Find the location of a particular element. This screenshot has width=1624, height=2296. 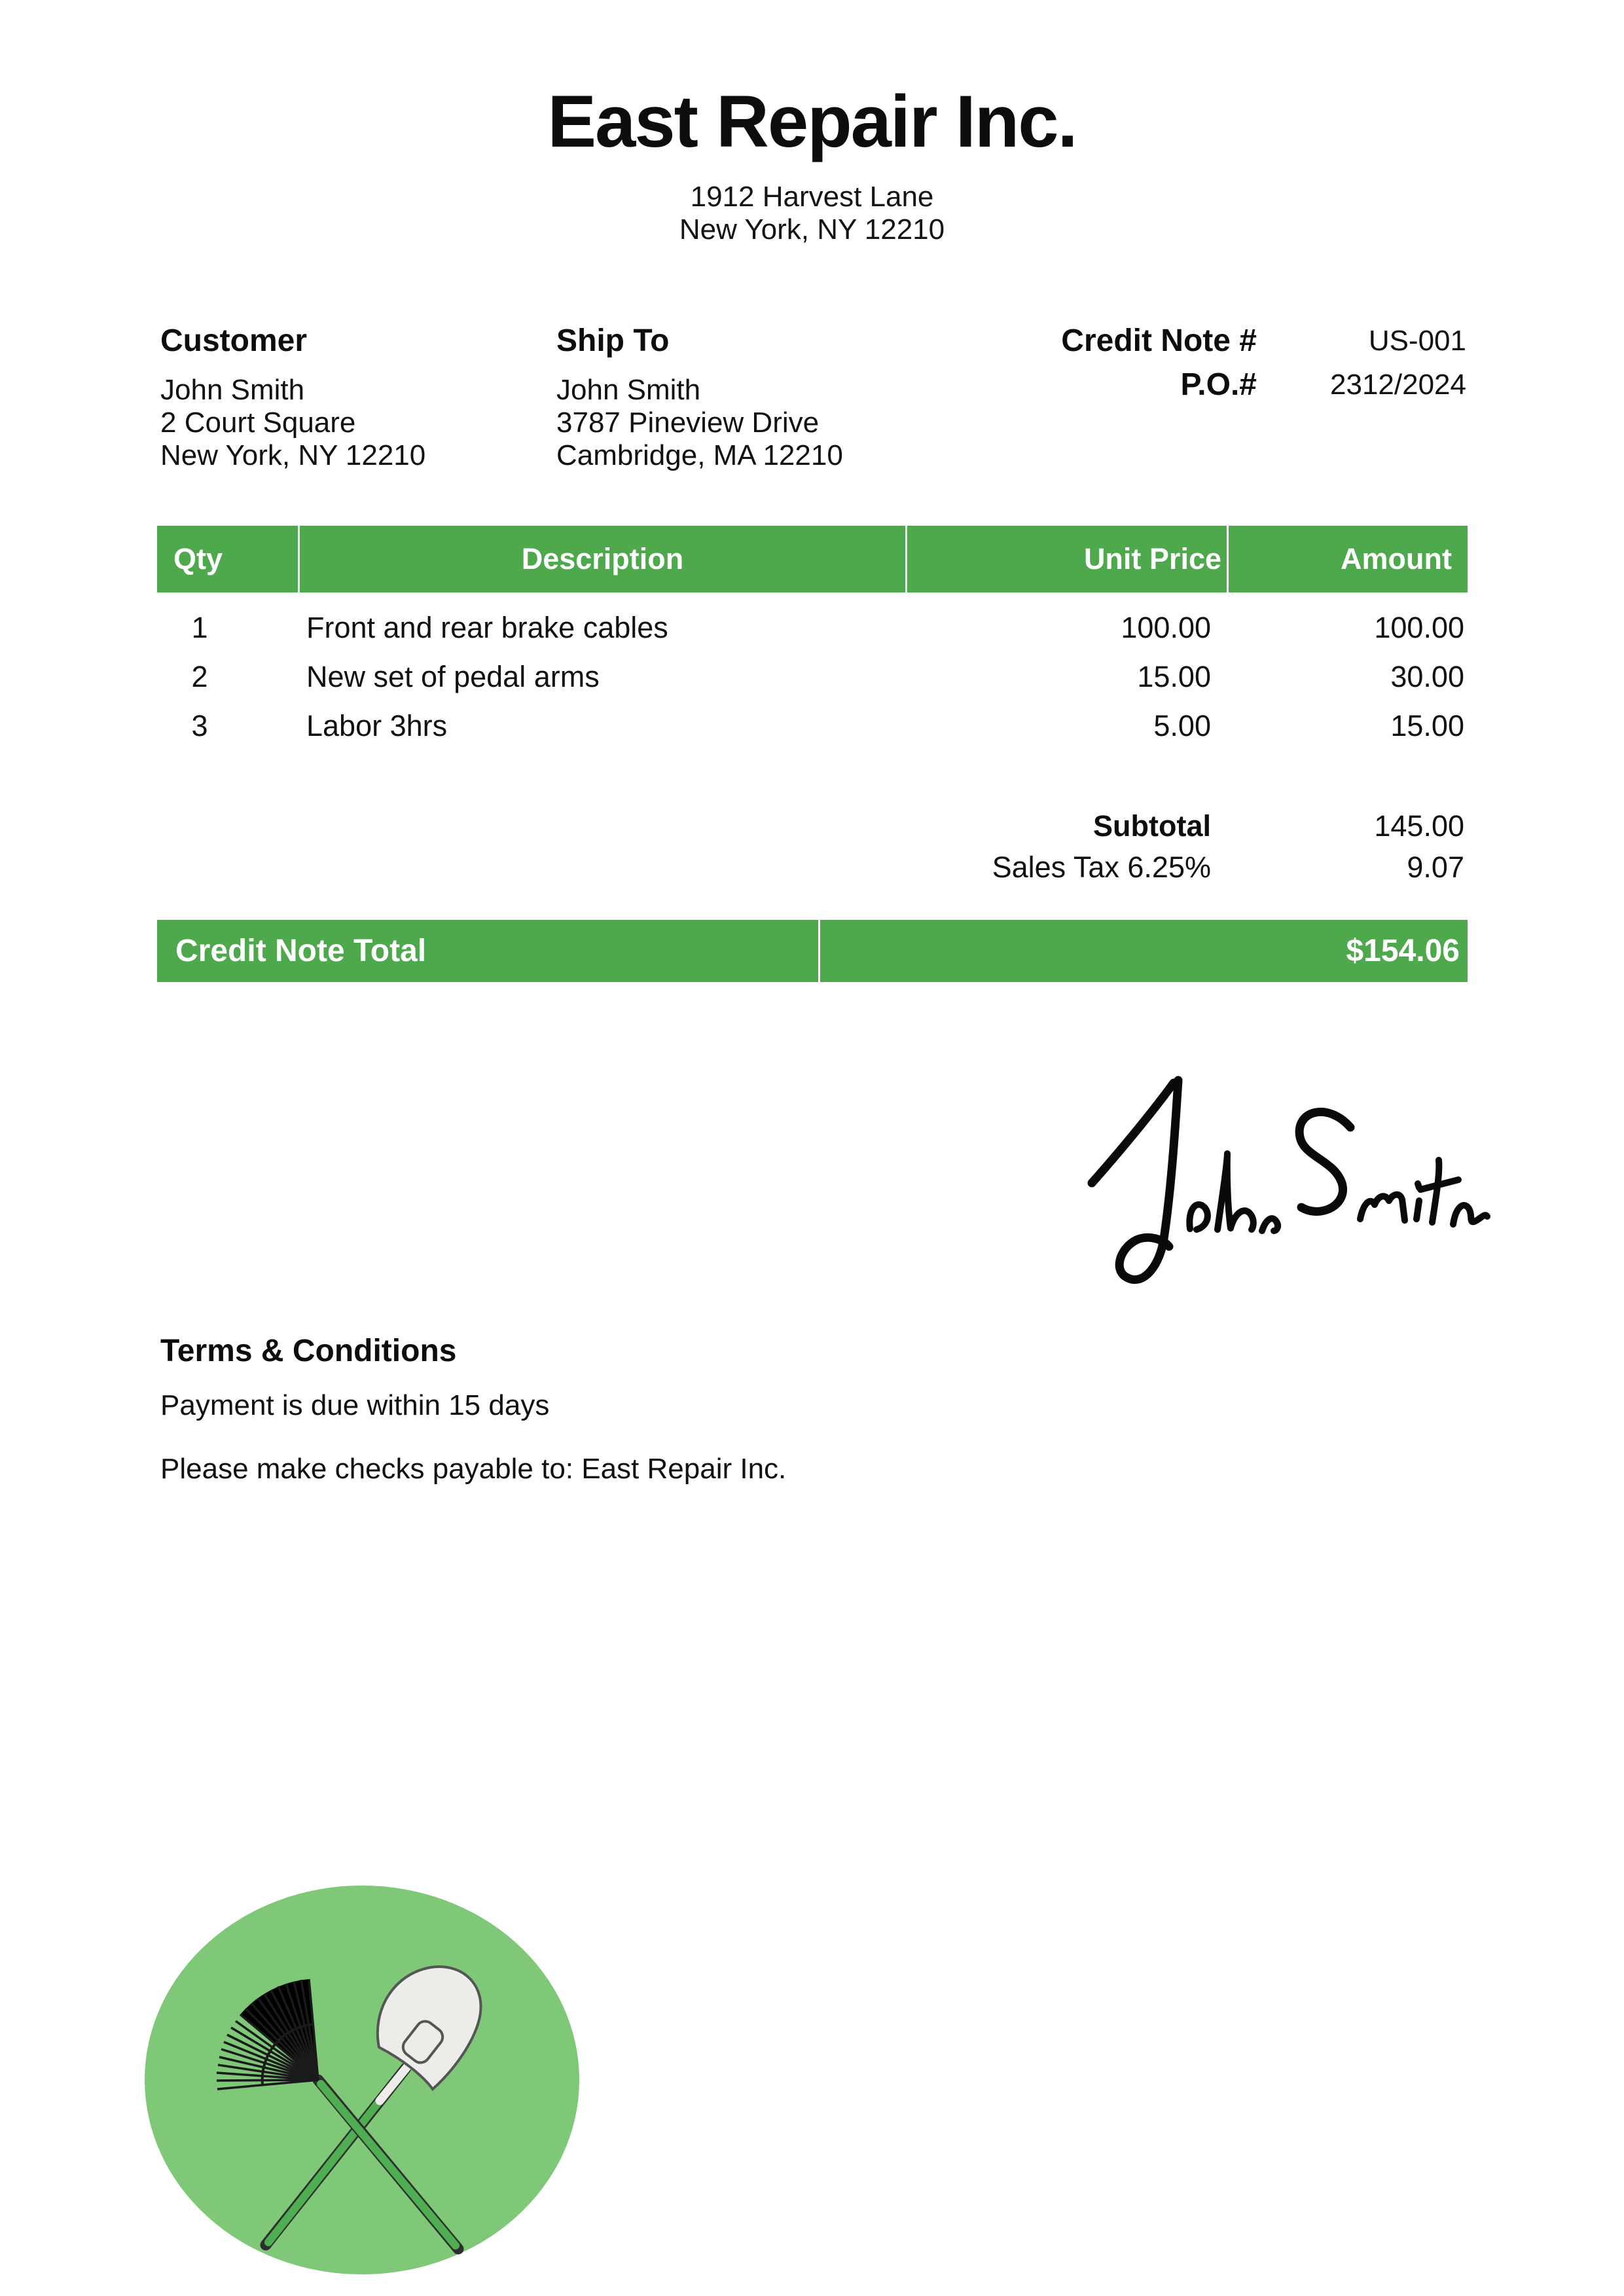

items-table-header: Qty Description Unit Price Amount is located at coordinates (813, 559).